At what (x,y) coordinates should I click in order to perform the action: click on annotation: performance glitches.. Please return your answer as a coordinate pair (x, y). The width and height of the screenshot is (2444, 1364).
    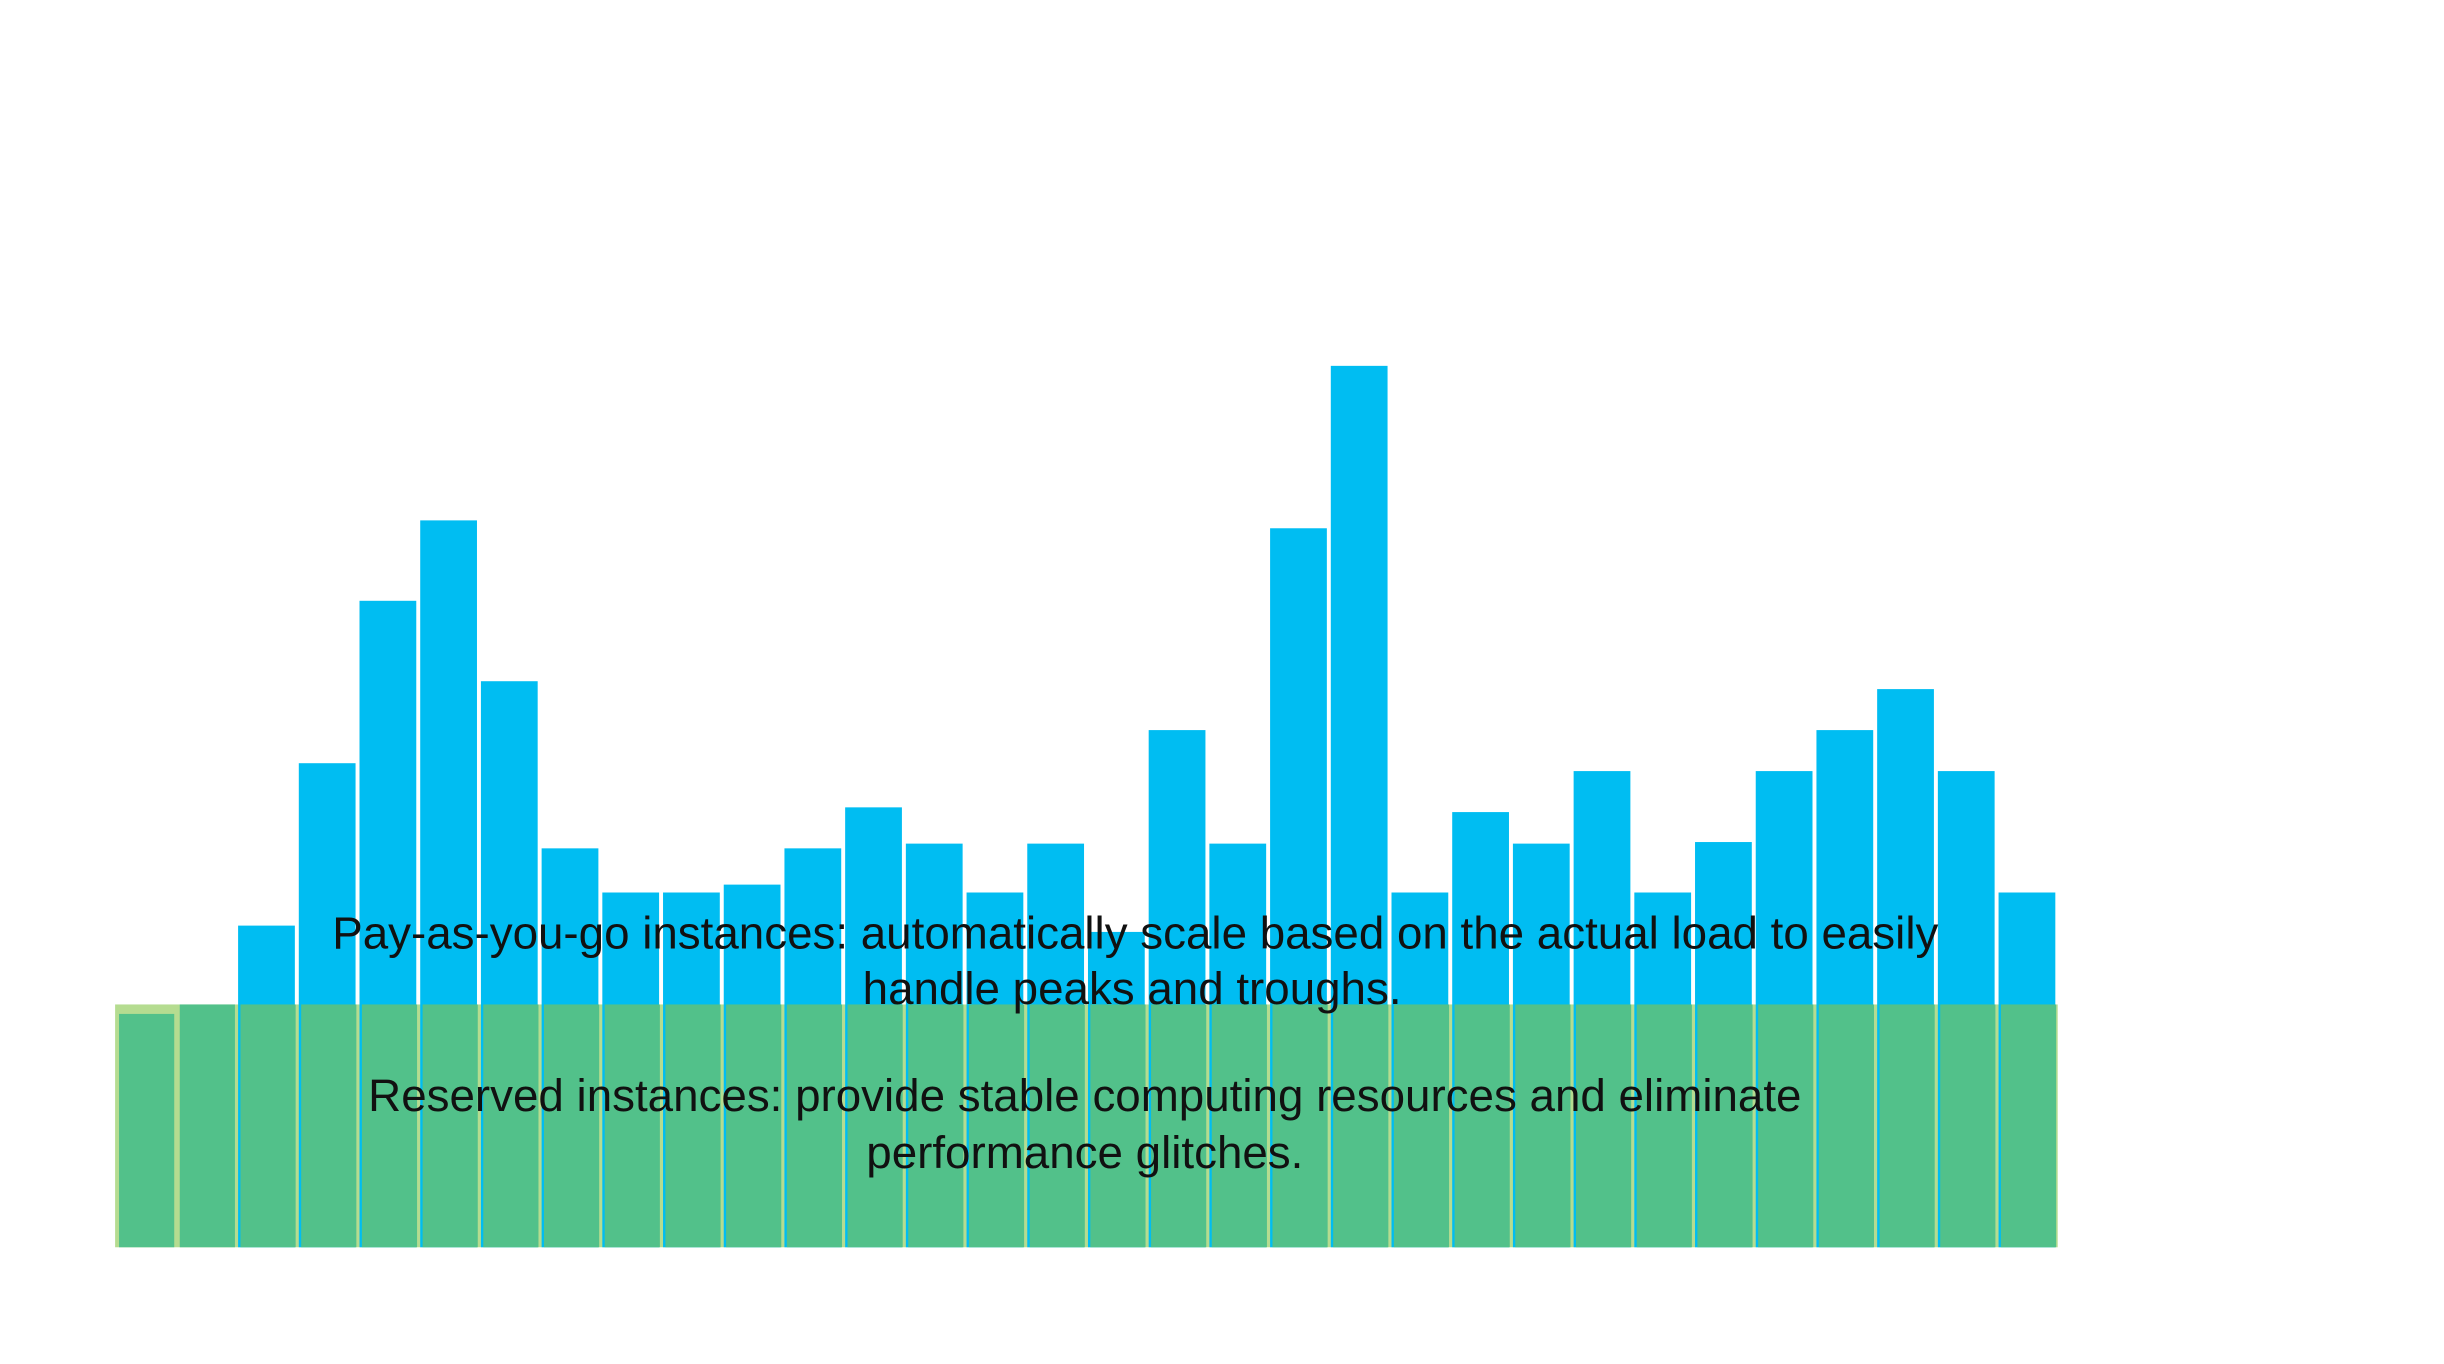
    Looking at the image, I should click on (1084, 1152).